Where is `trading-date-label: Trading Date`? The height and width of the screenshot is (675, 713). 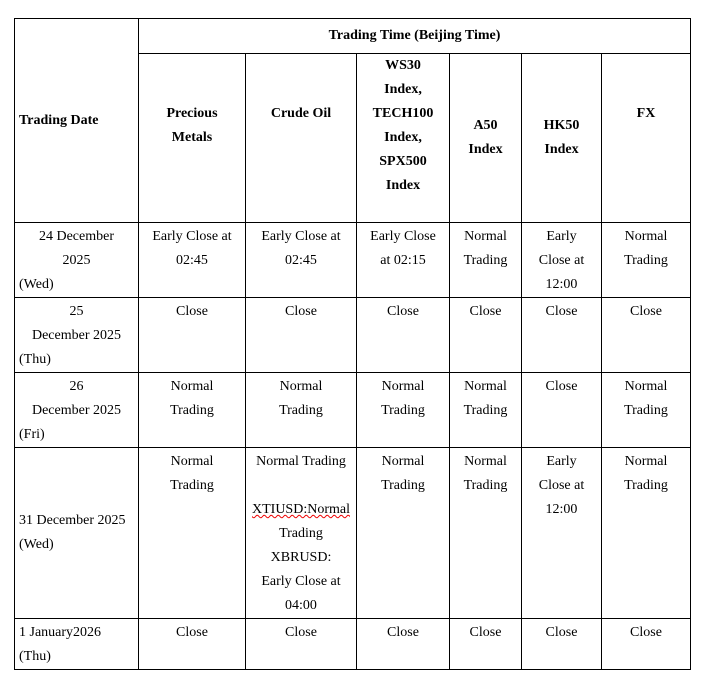 trading-date-label: Trading Date is located at coordinates (59, 120).